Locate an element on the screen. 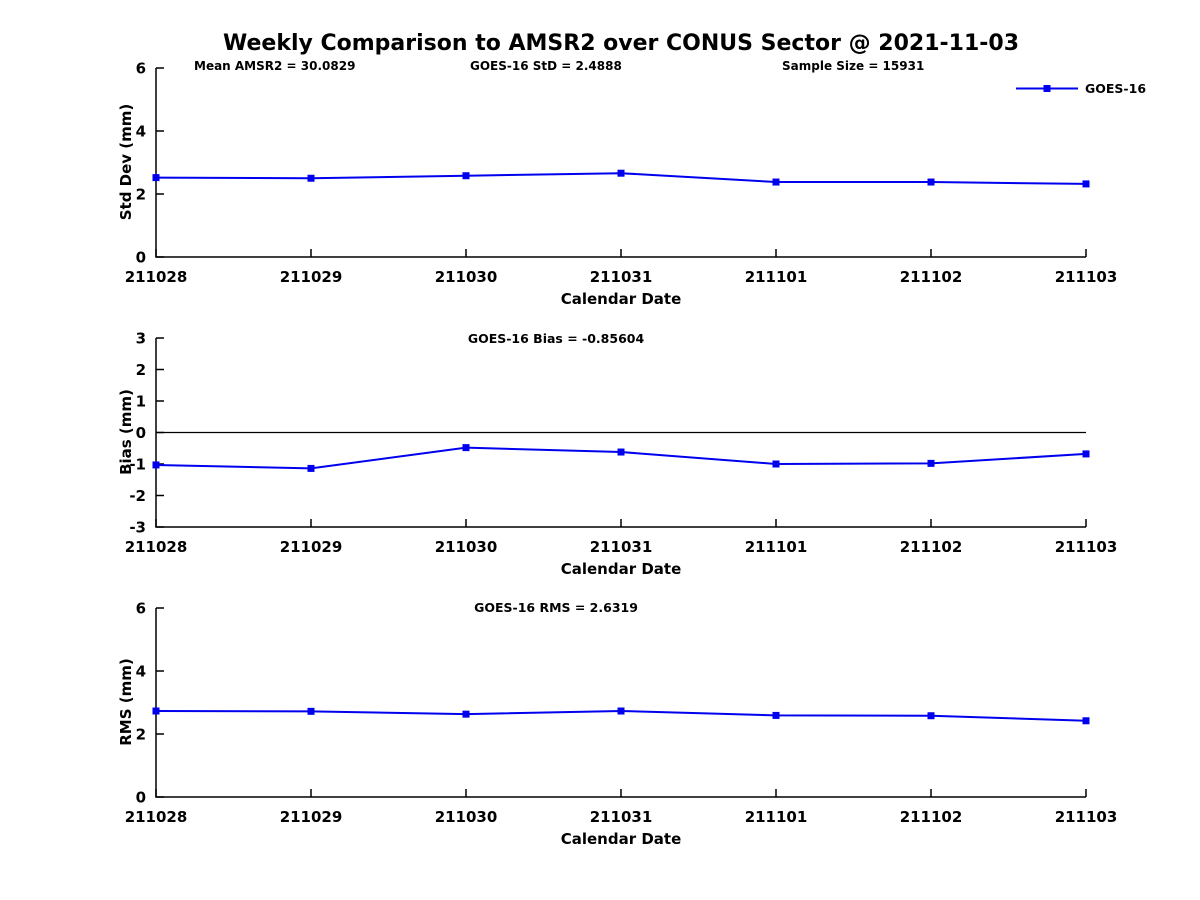  annotation-mean-amsr2: Mean AMSR2 = 30.0829 is located at coordinates (275, 66).